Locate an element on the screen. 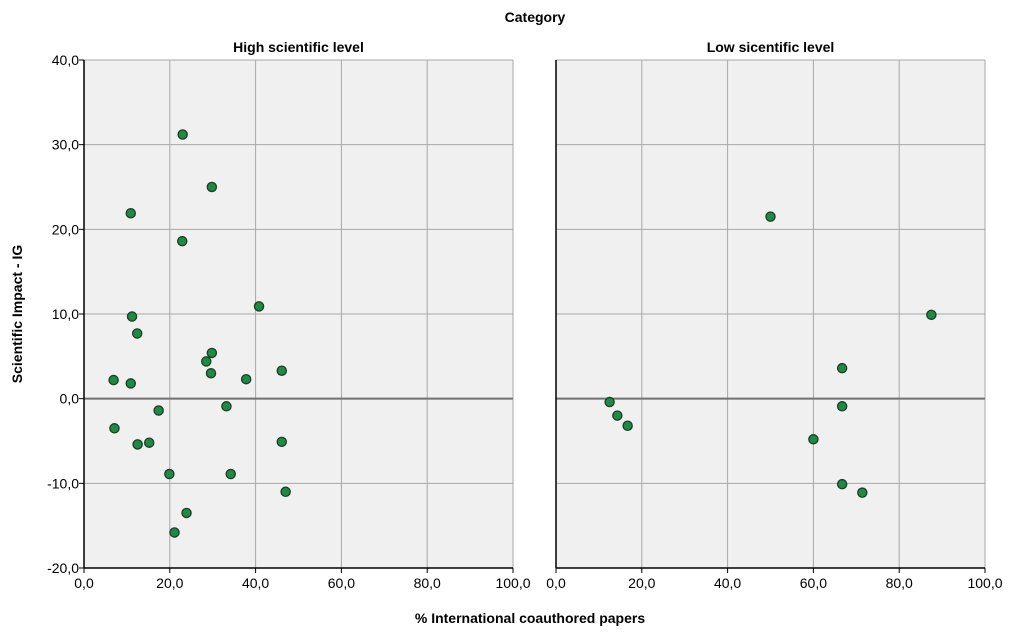 The width and height of the screenshot is (1015, 636). panel-title: Low sicentific level is located at coordinates (771, 47).